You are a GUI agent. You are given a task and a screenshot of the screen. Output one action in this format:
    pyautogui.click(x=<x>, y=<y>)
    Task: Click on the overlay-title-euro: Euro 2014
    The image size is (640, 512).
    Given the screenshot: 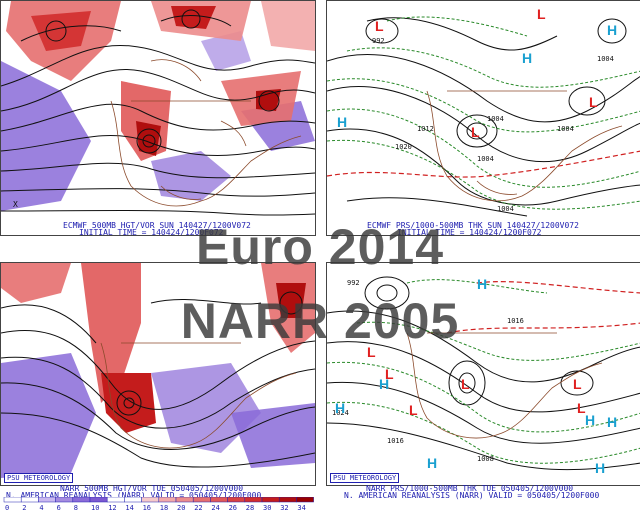 What is the action you would take?
    pyautogui.click(x=319, y=247)
    